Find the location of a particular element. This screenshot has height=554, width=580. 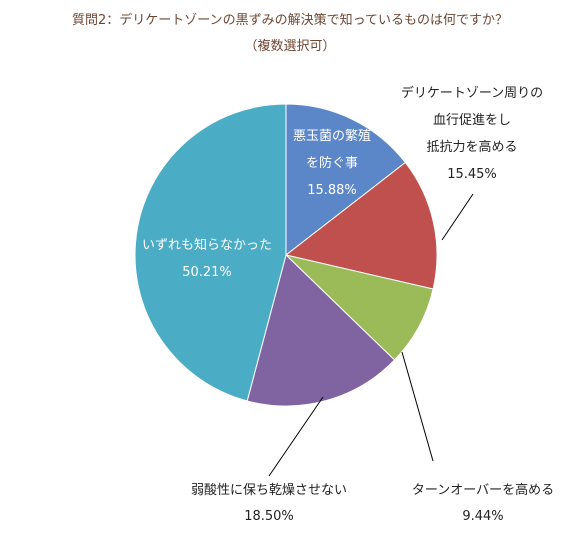

slice-value-label: 18.50% is located at coordinates (269, 516).